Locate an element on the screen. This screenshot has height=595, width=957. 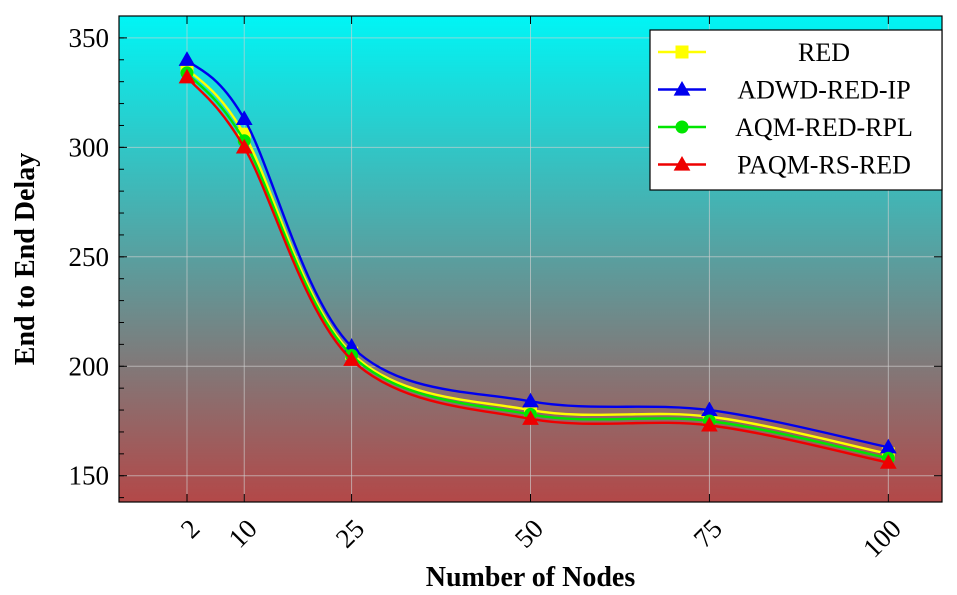
legend-item: PAQM-RS-RED is located at coordinates (784, 165).